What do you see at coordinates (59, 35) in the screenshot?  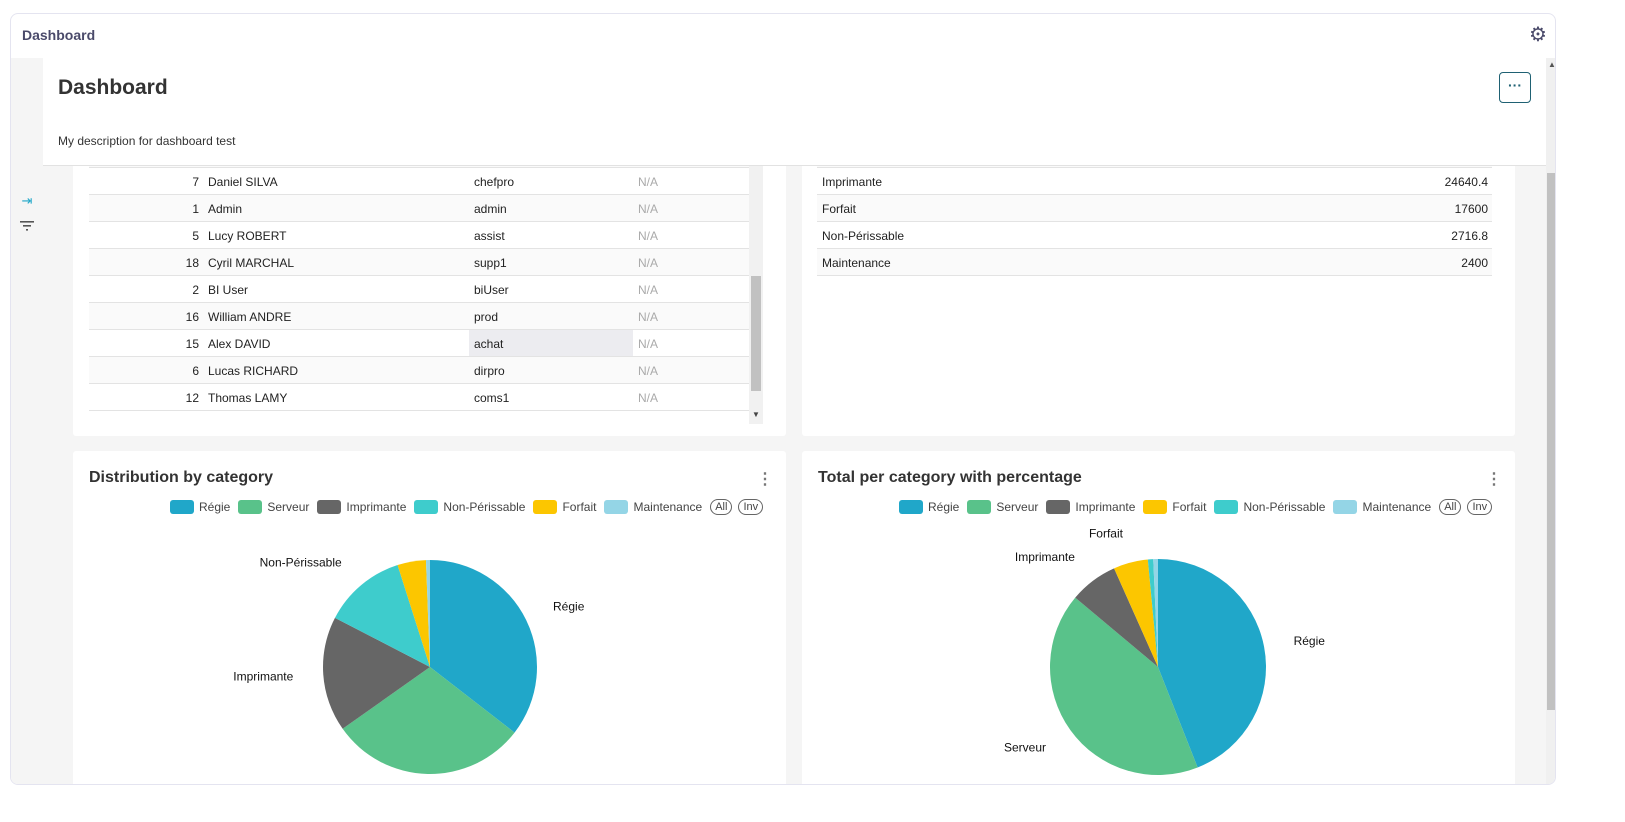 I see `app-title: Dashboard` at bounding box center [59, 35].